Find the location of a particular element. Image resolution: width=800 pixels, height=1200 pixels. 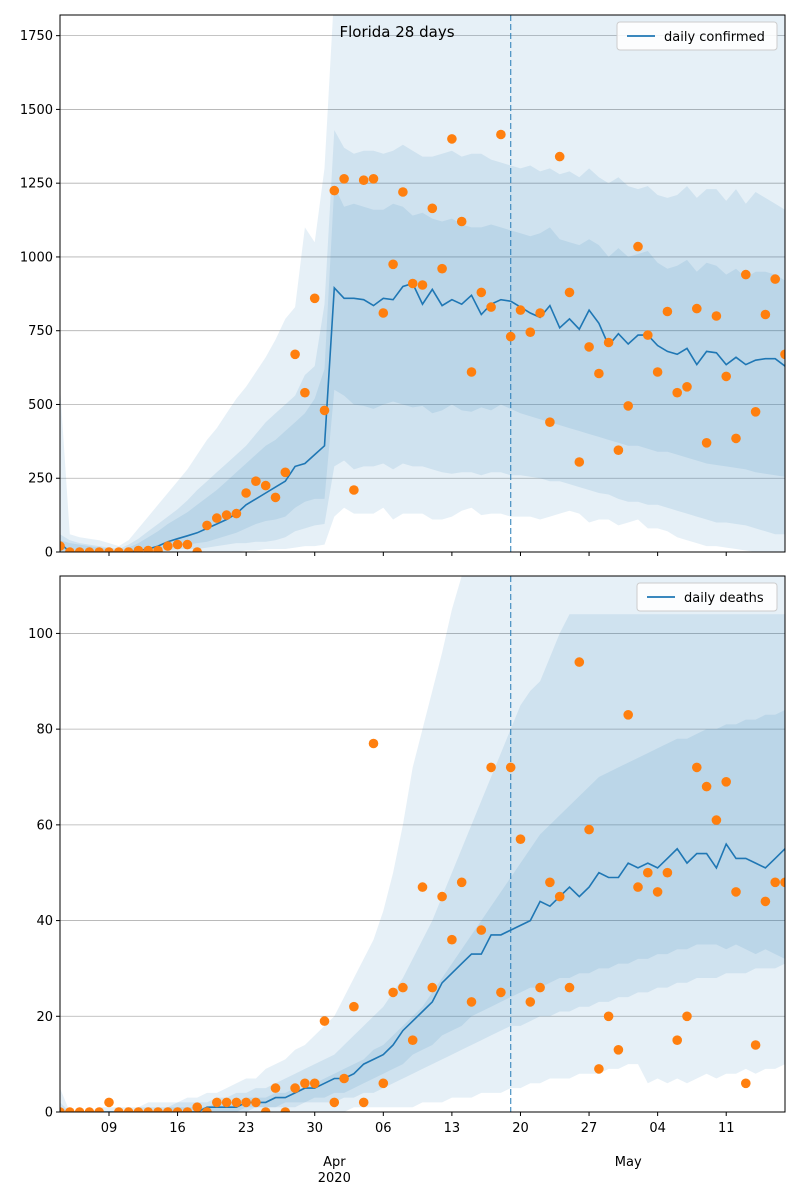

y-tick-label: 80 is located at coordinates (44, 730).